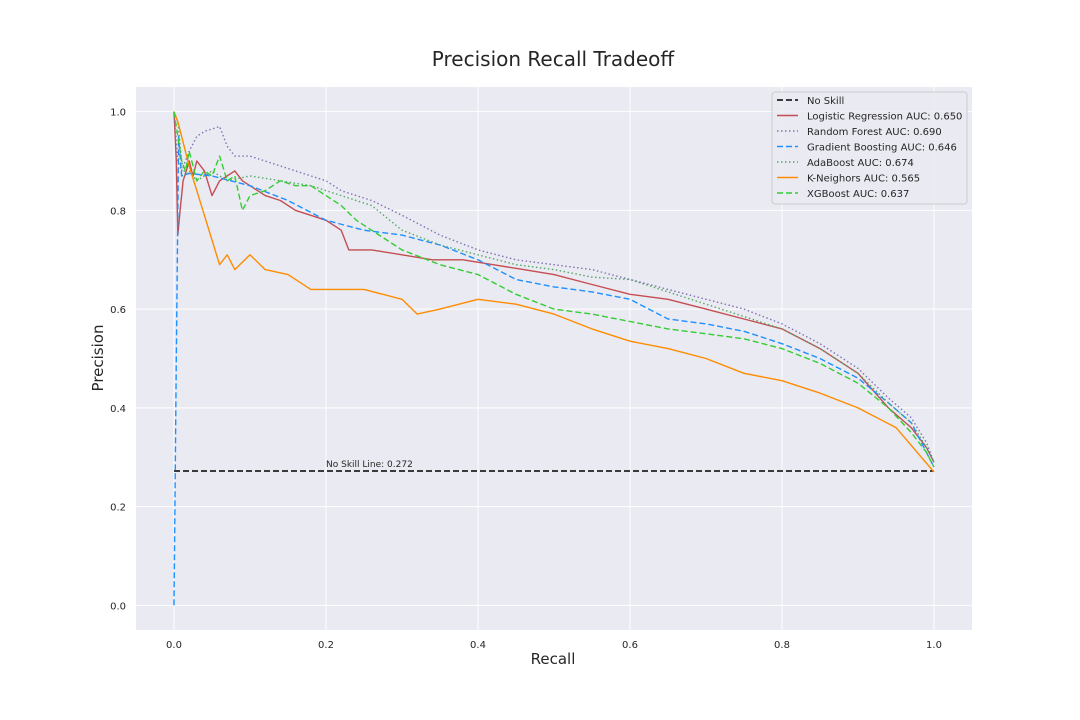  I want to click on legend-label-3: Gradient Boosting AUC: 0.646, so click(882, 148).